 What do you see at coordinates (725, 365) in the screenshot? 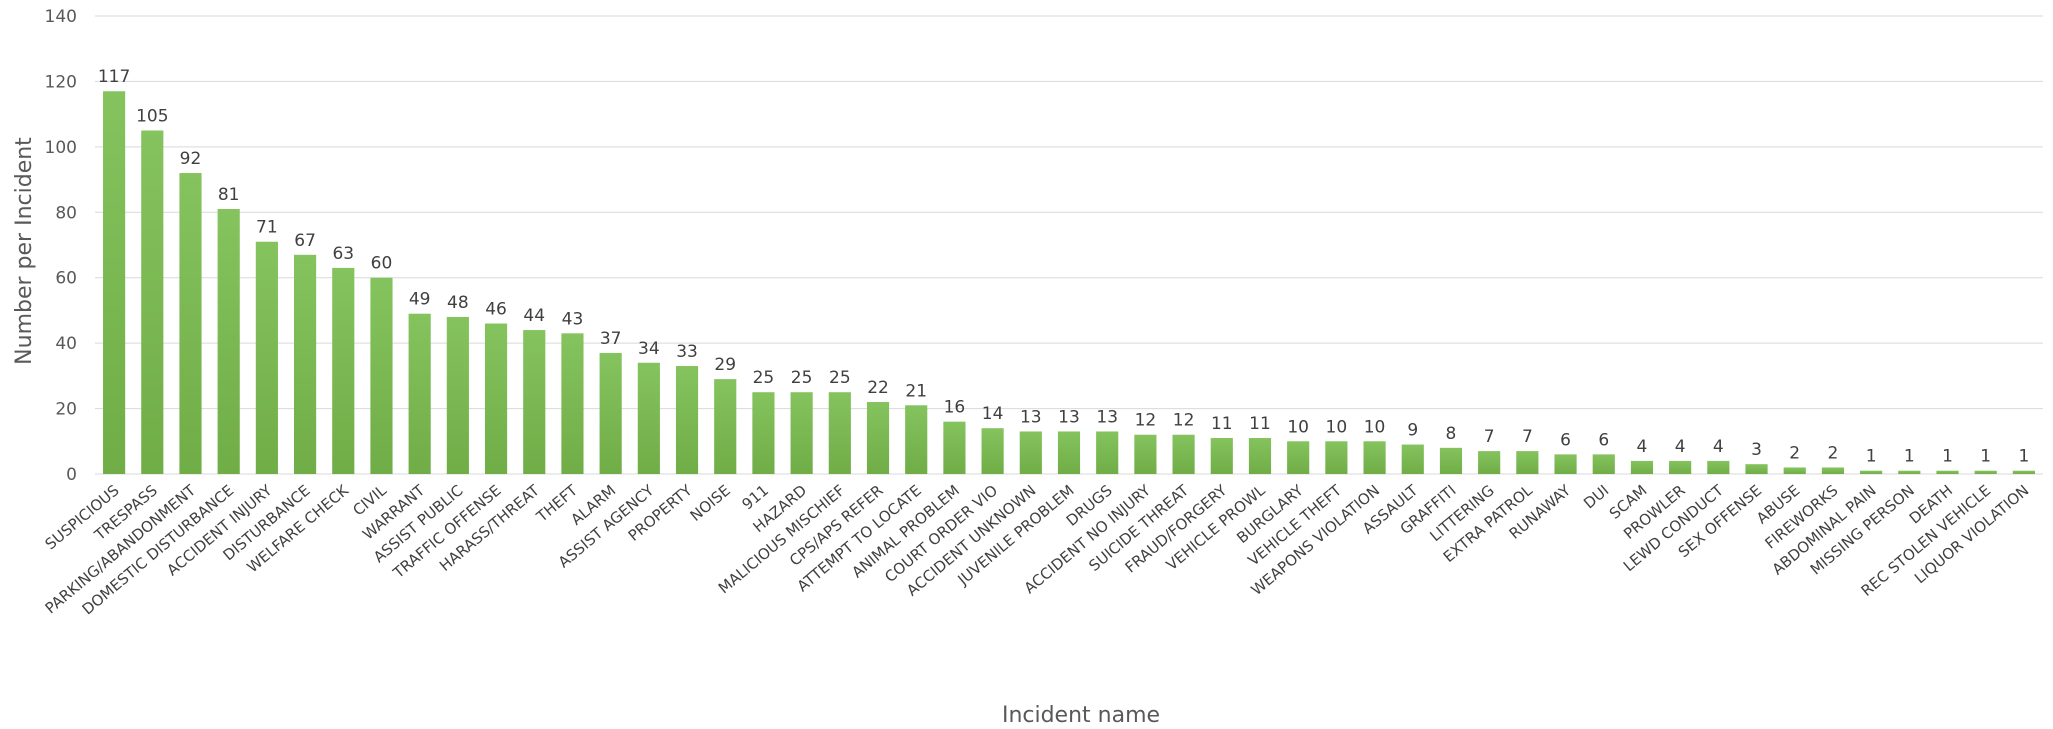
I see `data-label: 29` at bounding box center [725, 365].